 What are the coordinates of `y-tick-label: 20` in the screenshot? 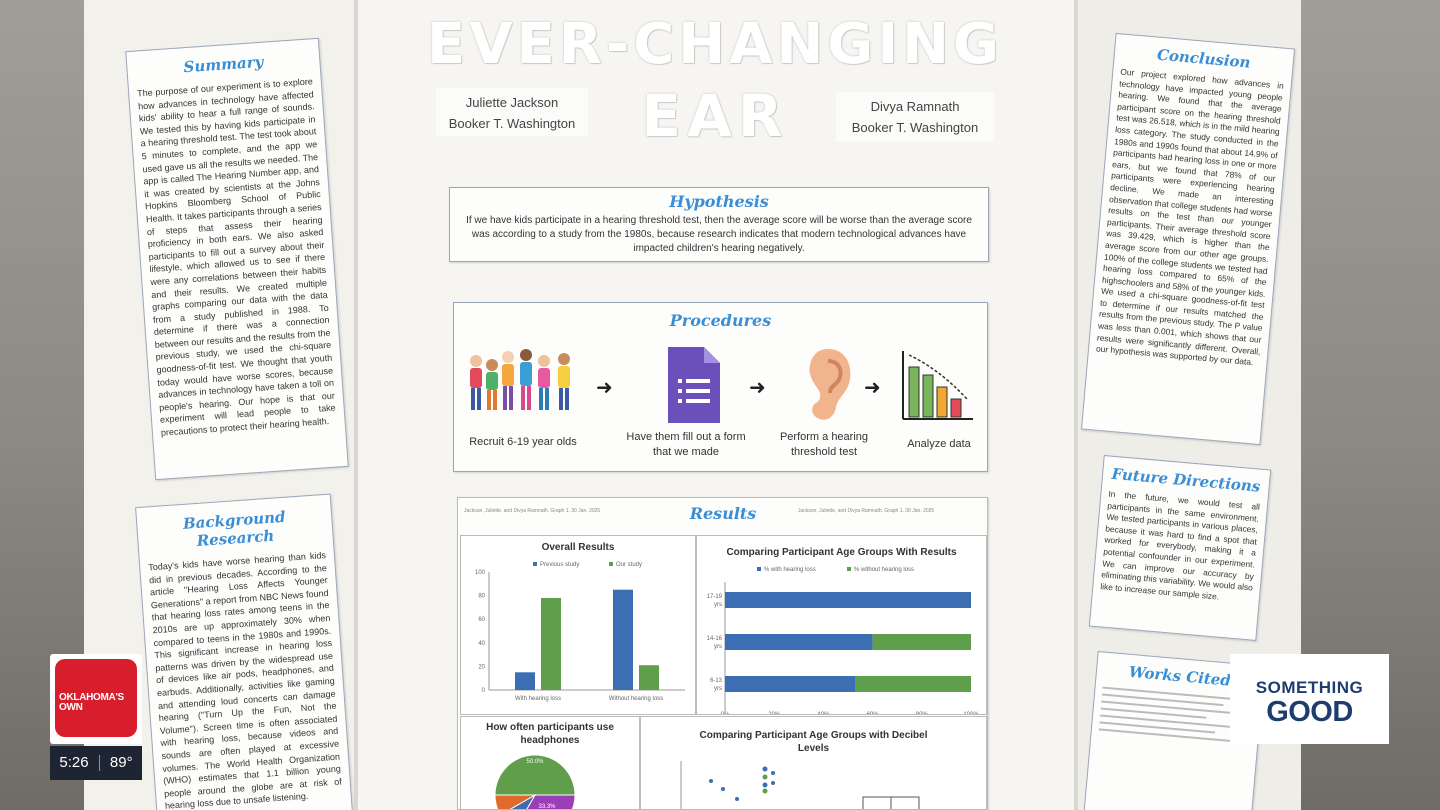 It's located at (481, 667).